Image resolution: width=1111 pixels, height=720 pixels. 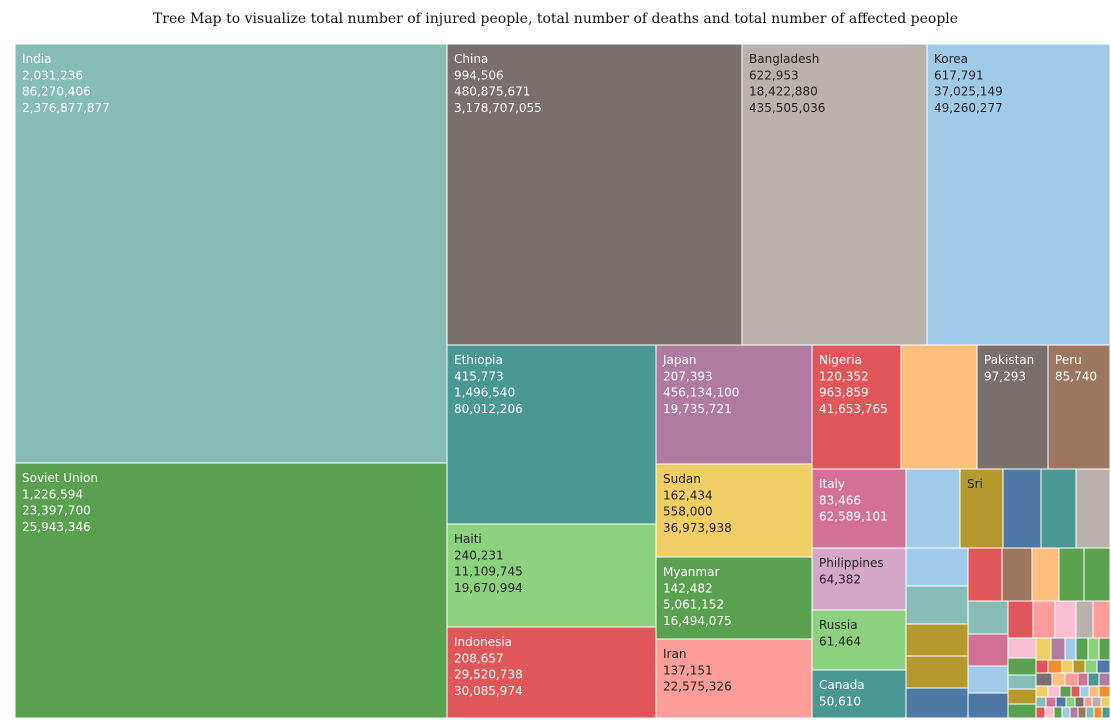 I want to click on tile-russia, so click(x=859, y=640).